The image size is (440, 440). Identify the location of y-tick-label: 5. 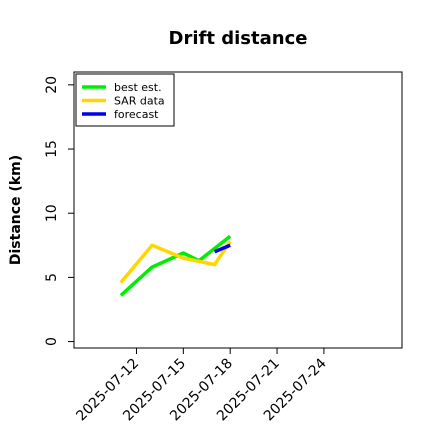
(52, 277).